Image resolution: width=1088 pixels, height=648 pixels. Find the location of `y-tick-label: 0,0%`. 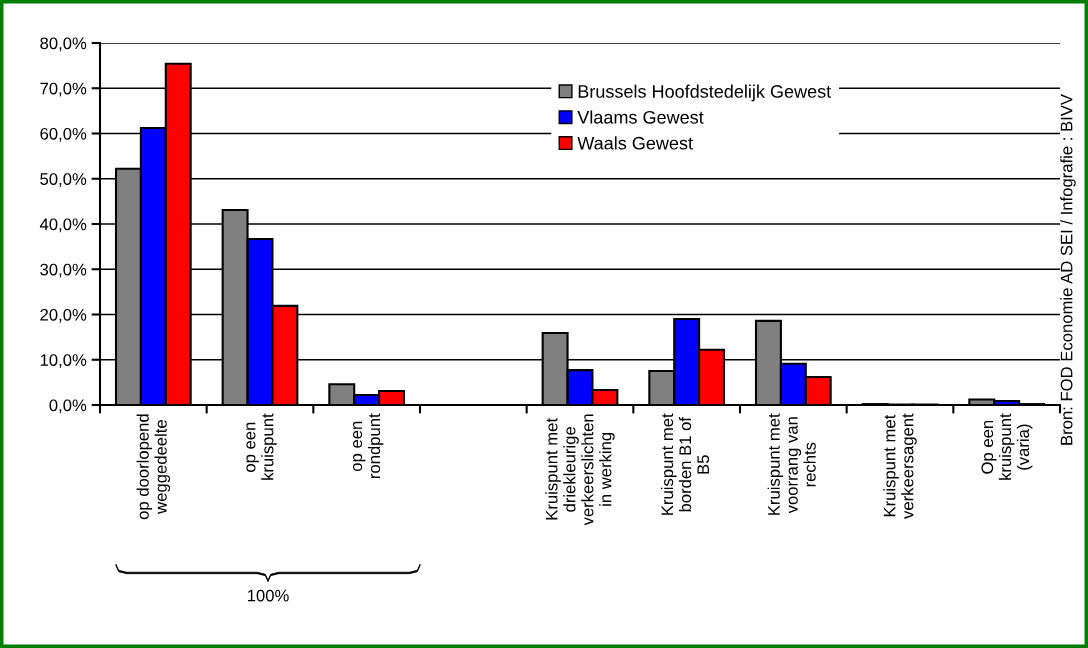

y-tick-label: 0,0% is located at coordinates (68, 406).